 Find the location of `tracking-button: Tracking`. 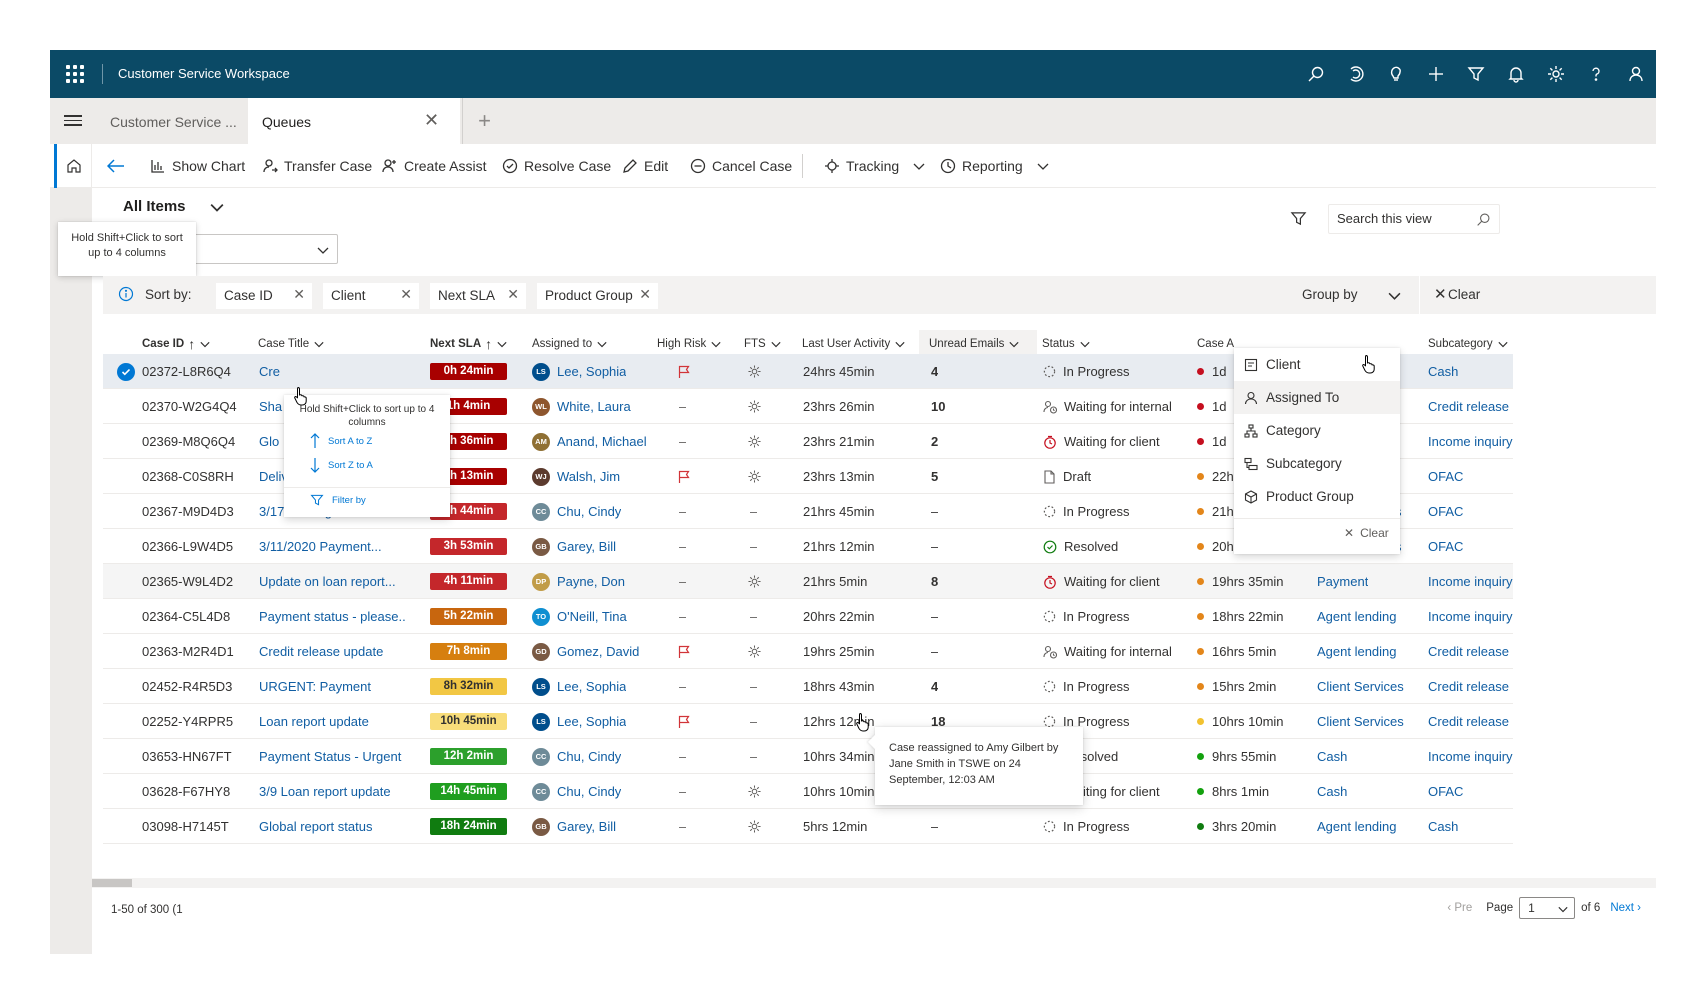

tracking-button: Tracking is located at coordinates (874, 166).